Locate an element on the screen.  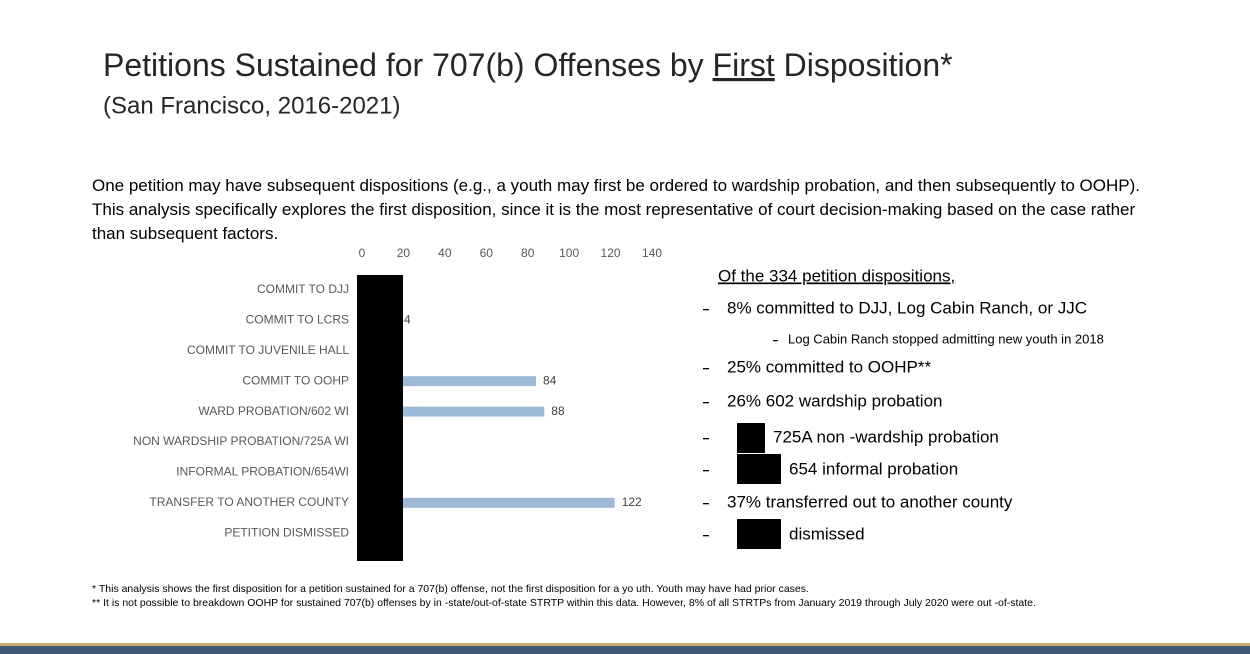
x-tick-label: 60 is located at coordinates (487, 253).